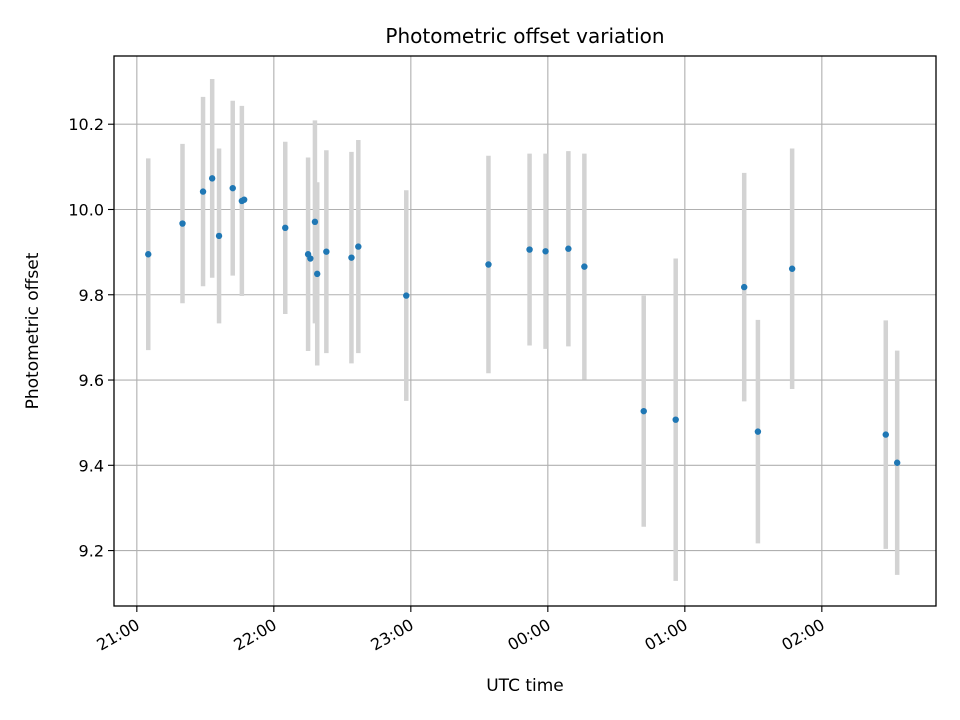  What do you see at coordinates (91, 380) in the screenshot?
I see `y-tick-label: 9.6` at bounding box center [91, 380].